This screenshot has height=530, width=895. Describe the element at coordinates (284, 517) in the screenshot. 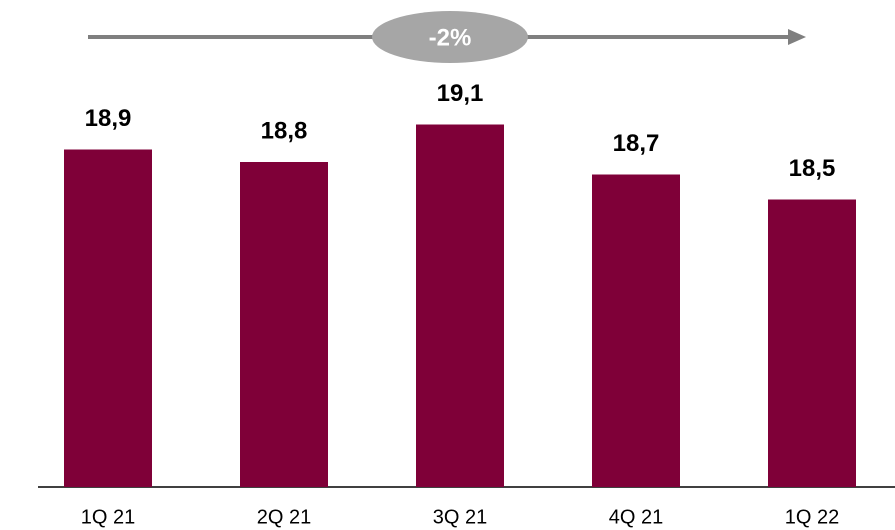

I see `x-tick-label: 2Q 21` at that location.